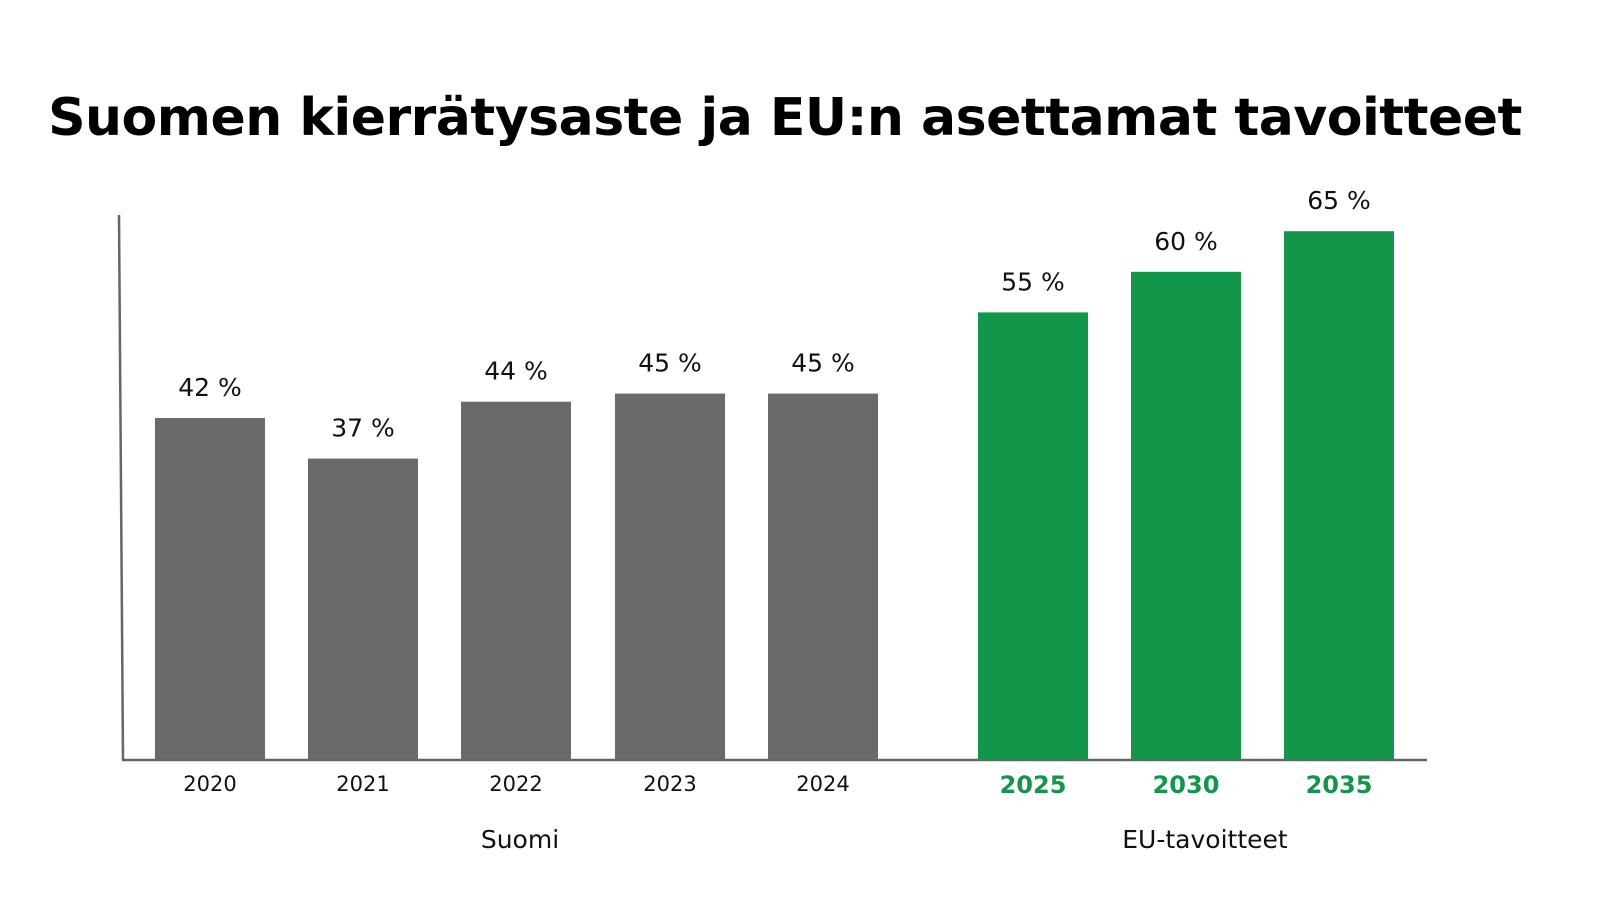  I want to click on data-label-2021: 37 %, so click(363, 428).